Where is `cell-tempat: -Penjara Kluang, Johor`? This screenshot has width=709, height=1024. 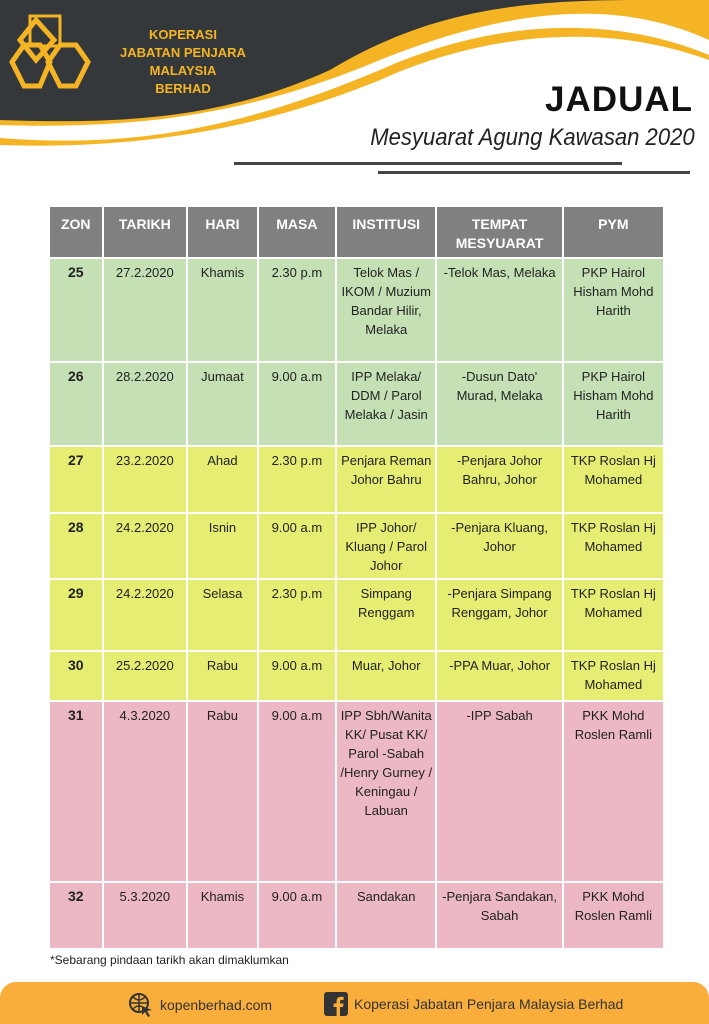
cell-tempat: -Penjara Kluang, Johor is located at coordinates (499, 546).